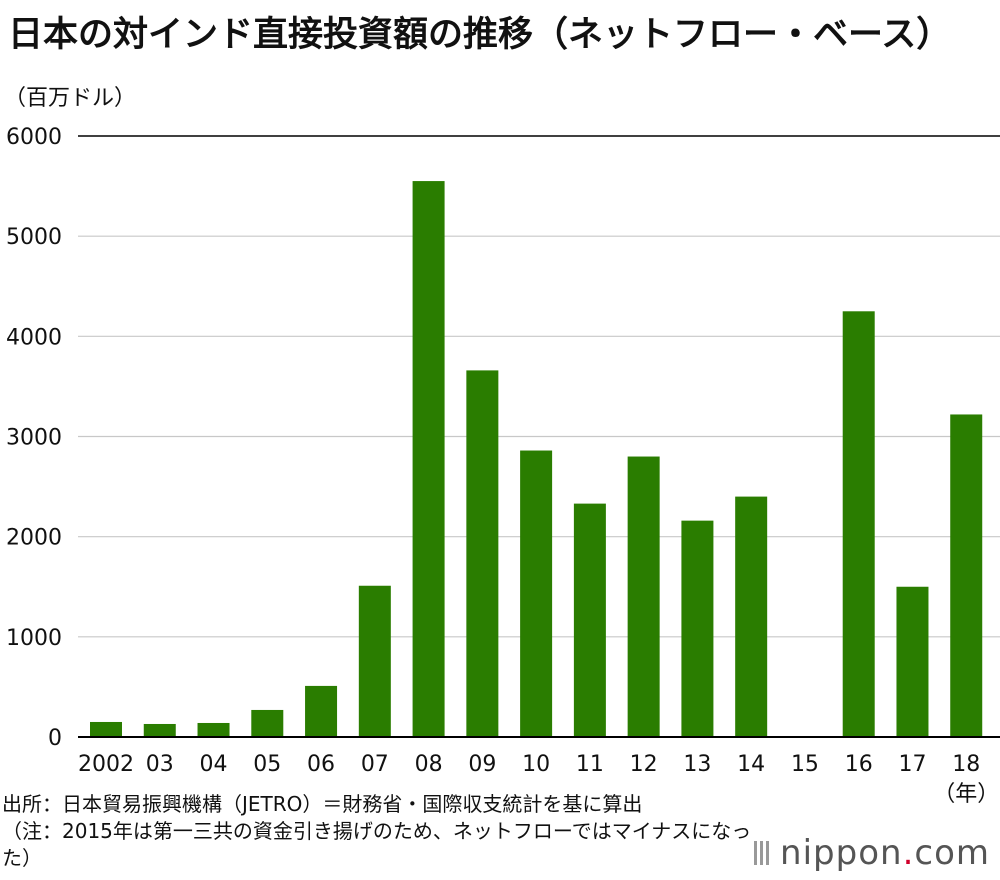  What do you see at coordinates (34, 337) in the screenshot?
I see `y-tick-label: 4000` at bounding box center [34, 337].